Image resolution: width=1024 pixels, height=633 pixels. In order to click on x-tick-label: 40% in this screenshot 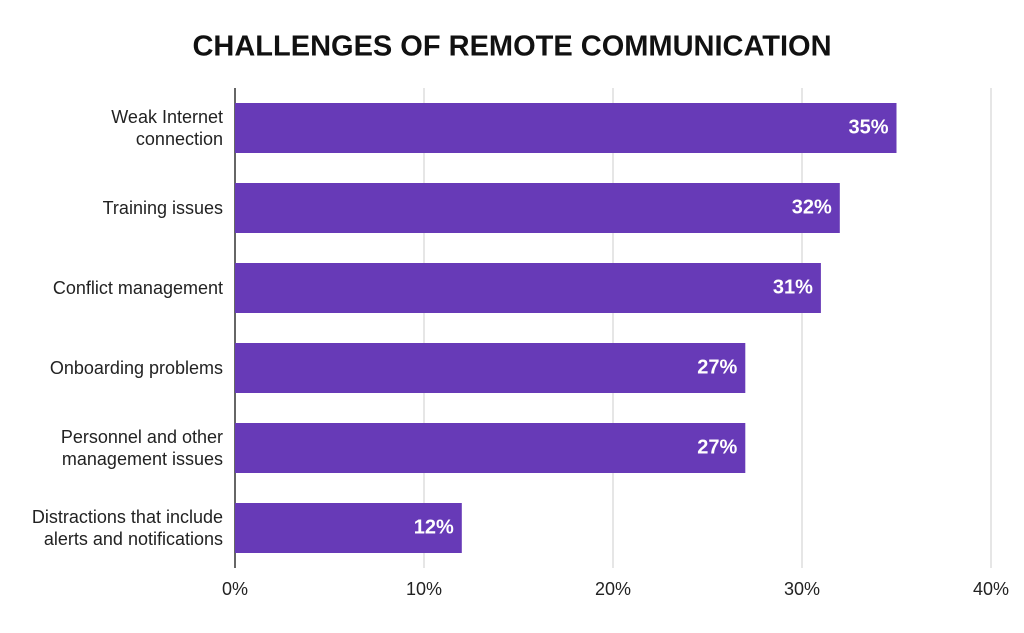, I will do `click(991, 589)`.